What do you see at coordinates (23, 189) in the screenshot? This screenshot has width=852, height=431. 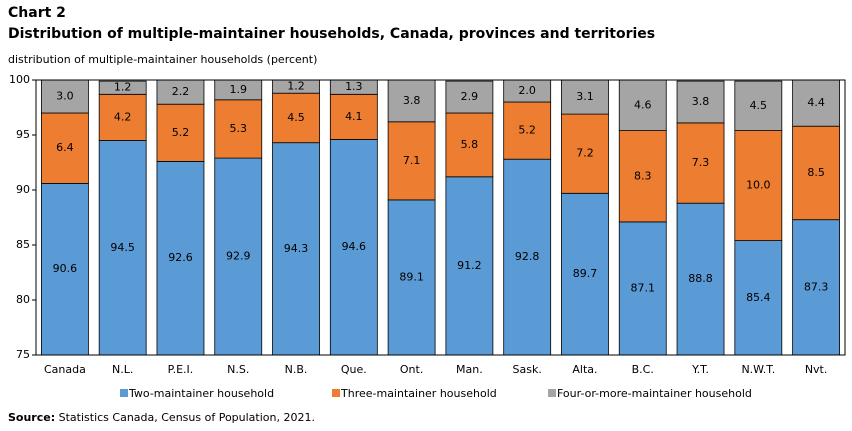 I see `y-tick-label: 90` at bounding box center [23, 189].